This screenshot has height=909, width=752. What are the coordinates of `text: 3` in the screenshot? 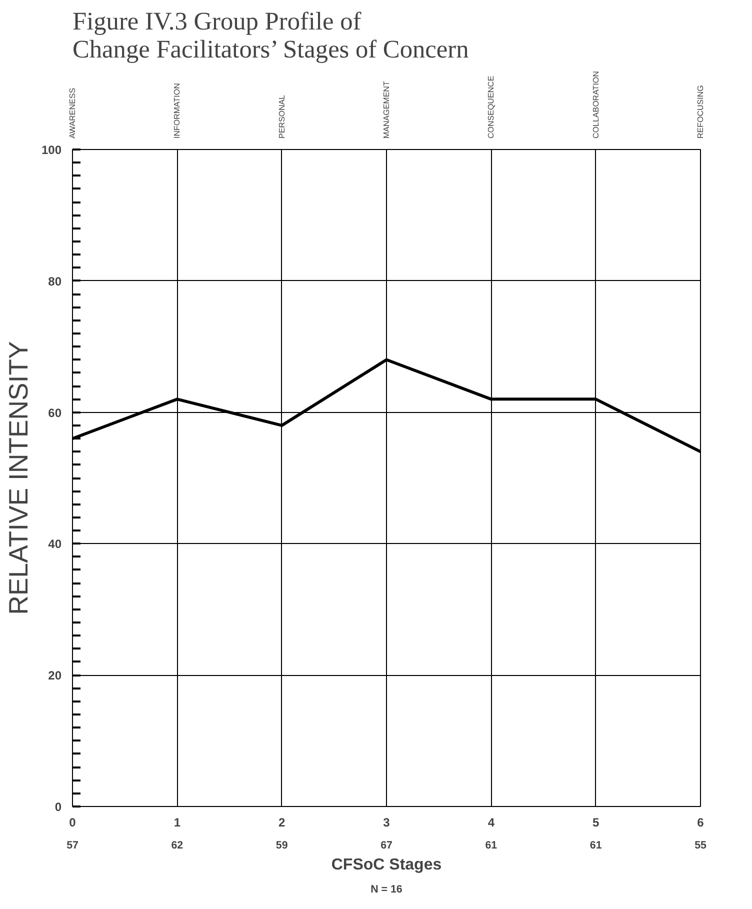 It's located at (386, 823).